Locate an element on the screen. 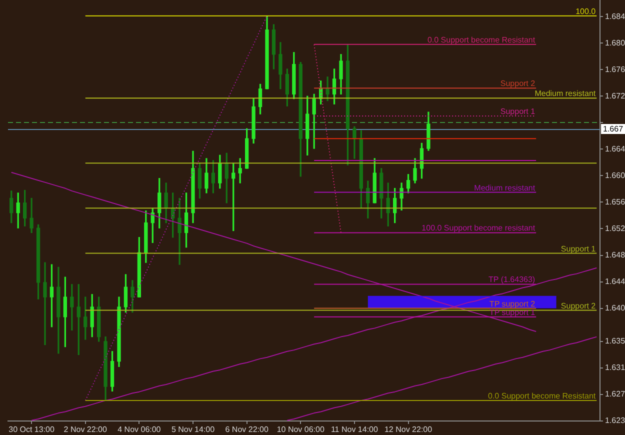  x-tick-label: 11 Nov 14:00 is located at coordinates (354, 429).